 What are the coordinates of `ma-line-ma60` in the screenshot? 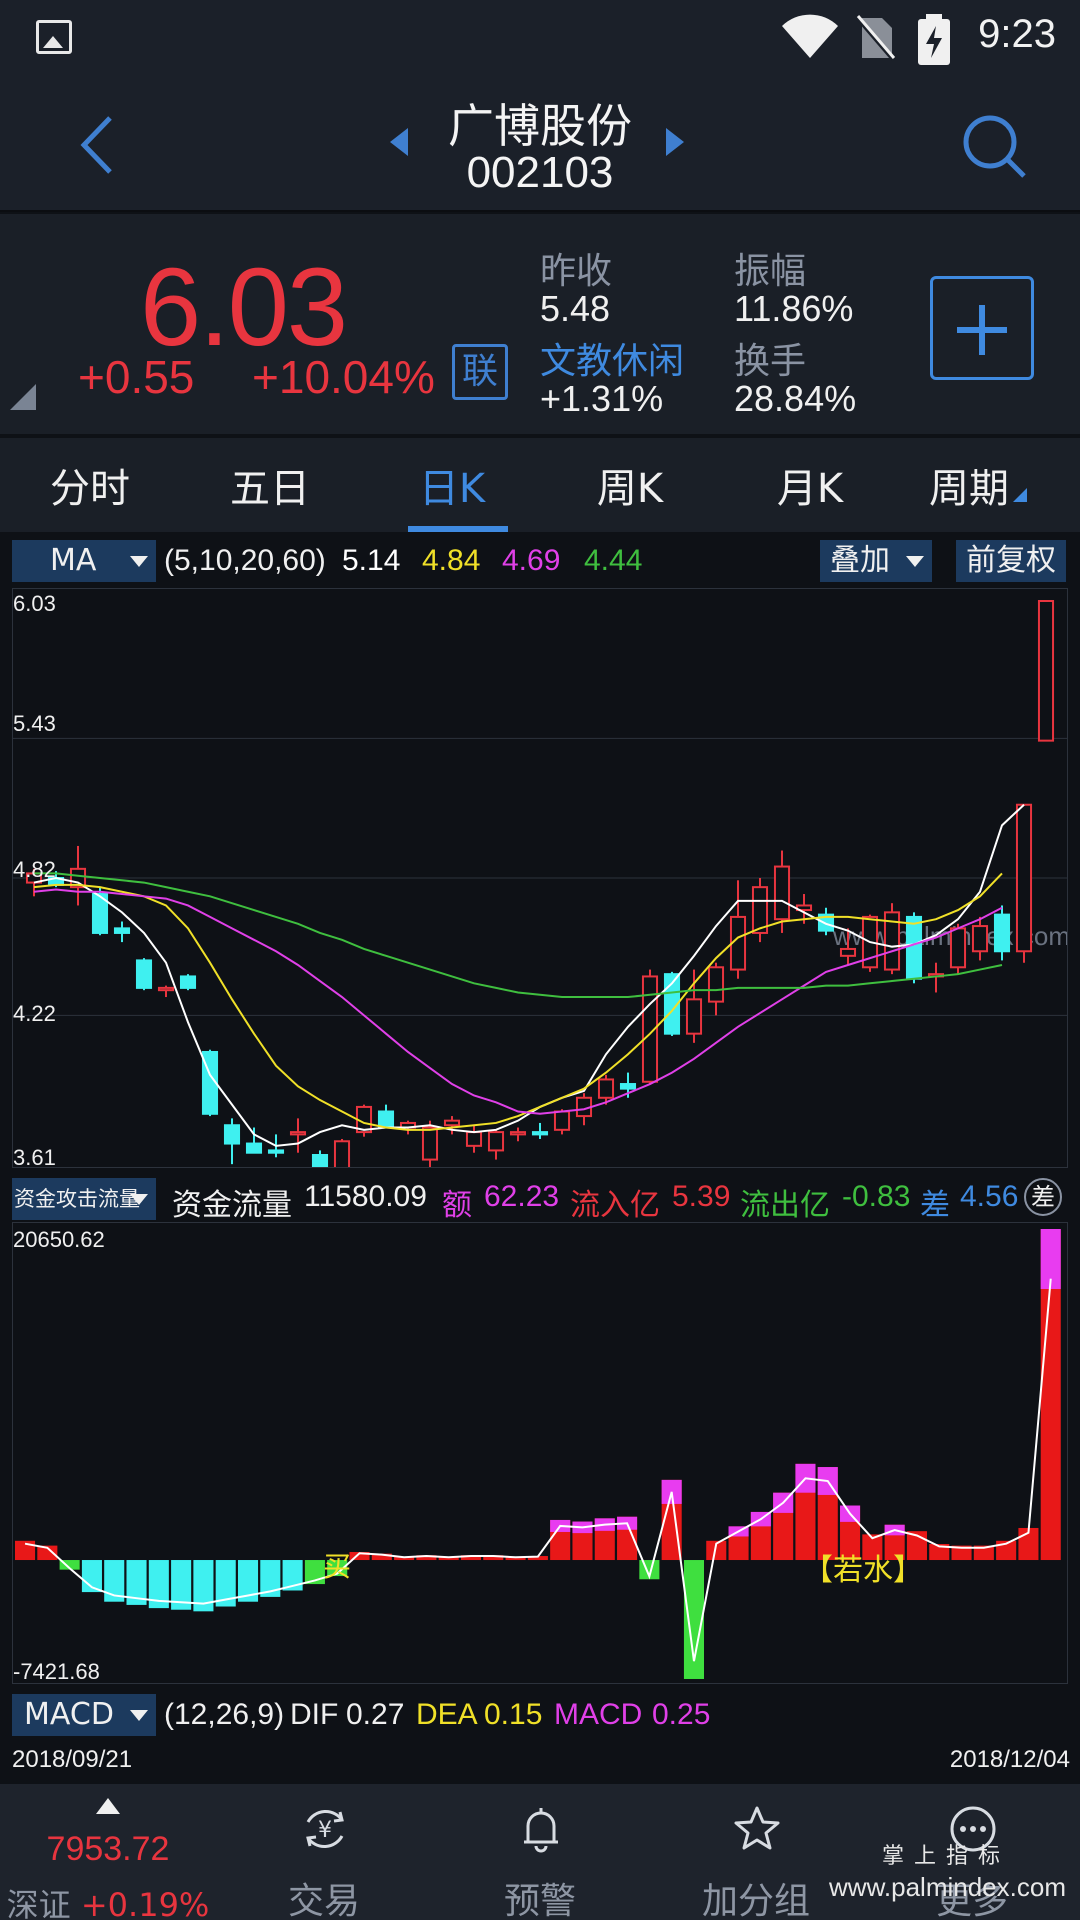 It's located at (518, 935).